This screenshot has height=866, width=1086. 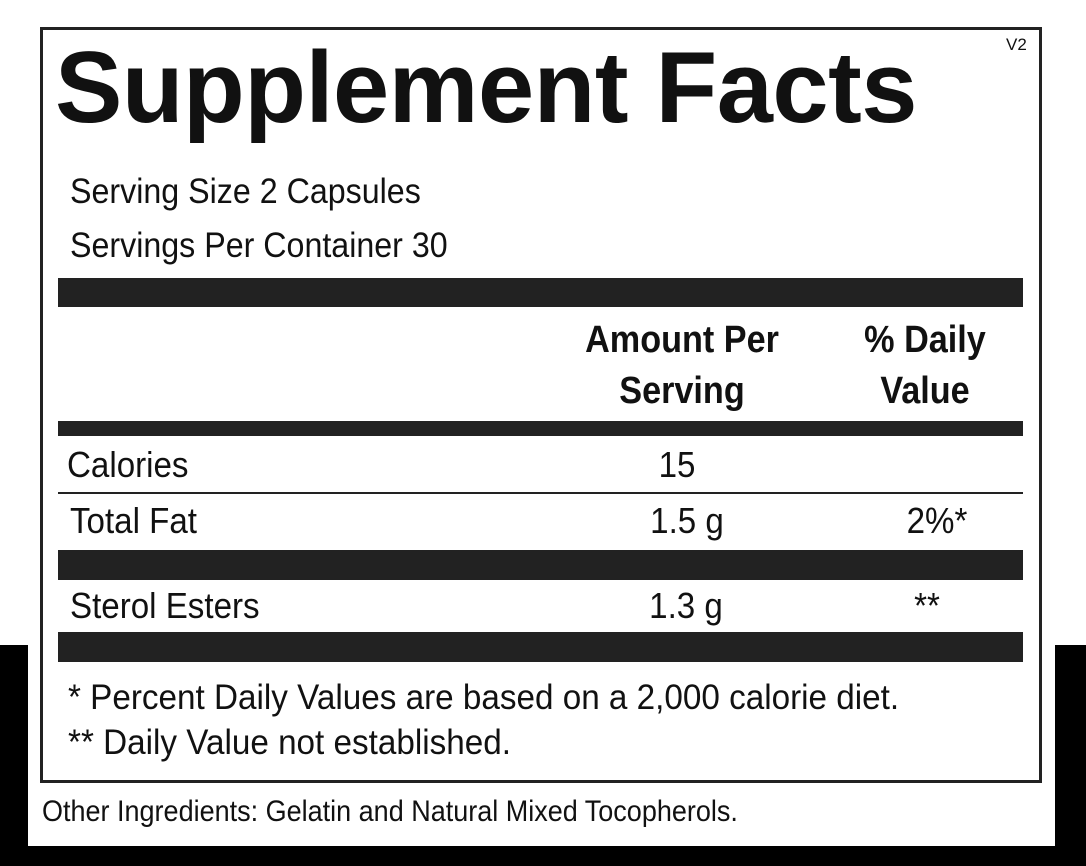 What do you see at coordinates (925, 391) in the screenshot?
I see `header-daily-value: Value` at bounding box center [925, 391].